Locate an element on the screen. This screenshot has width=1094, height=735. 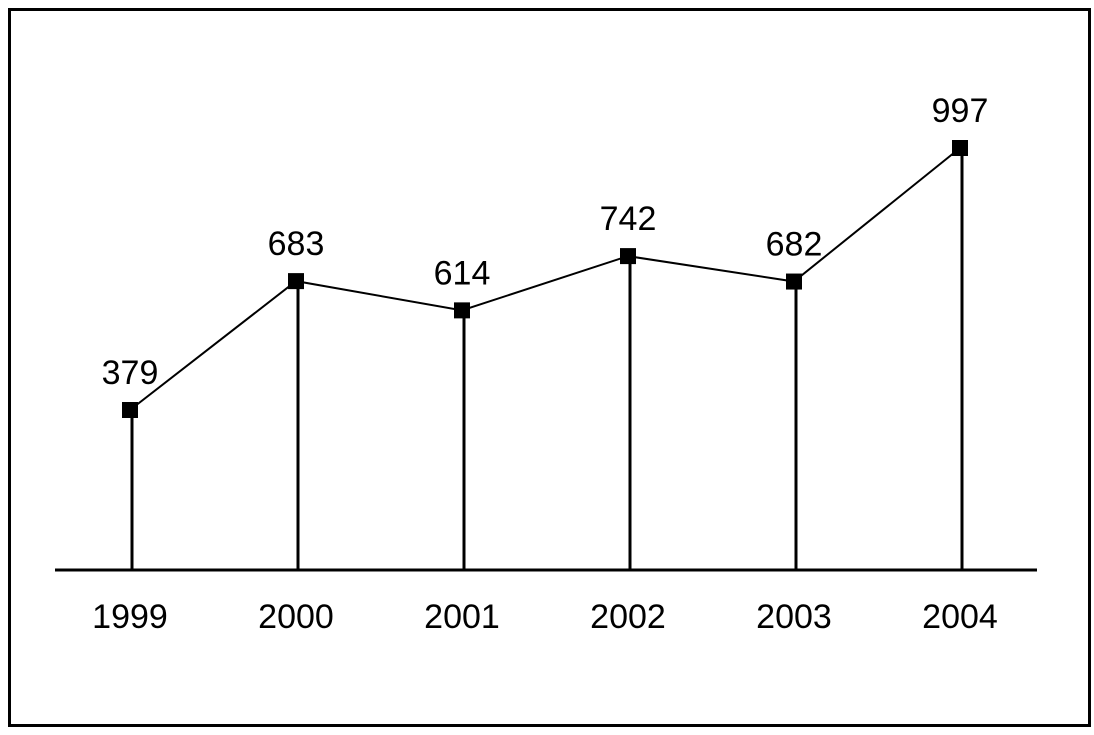
data-label-1999: 379 is located at coordinates (130, 373).